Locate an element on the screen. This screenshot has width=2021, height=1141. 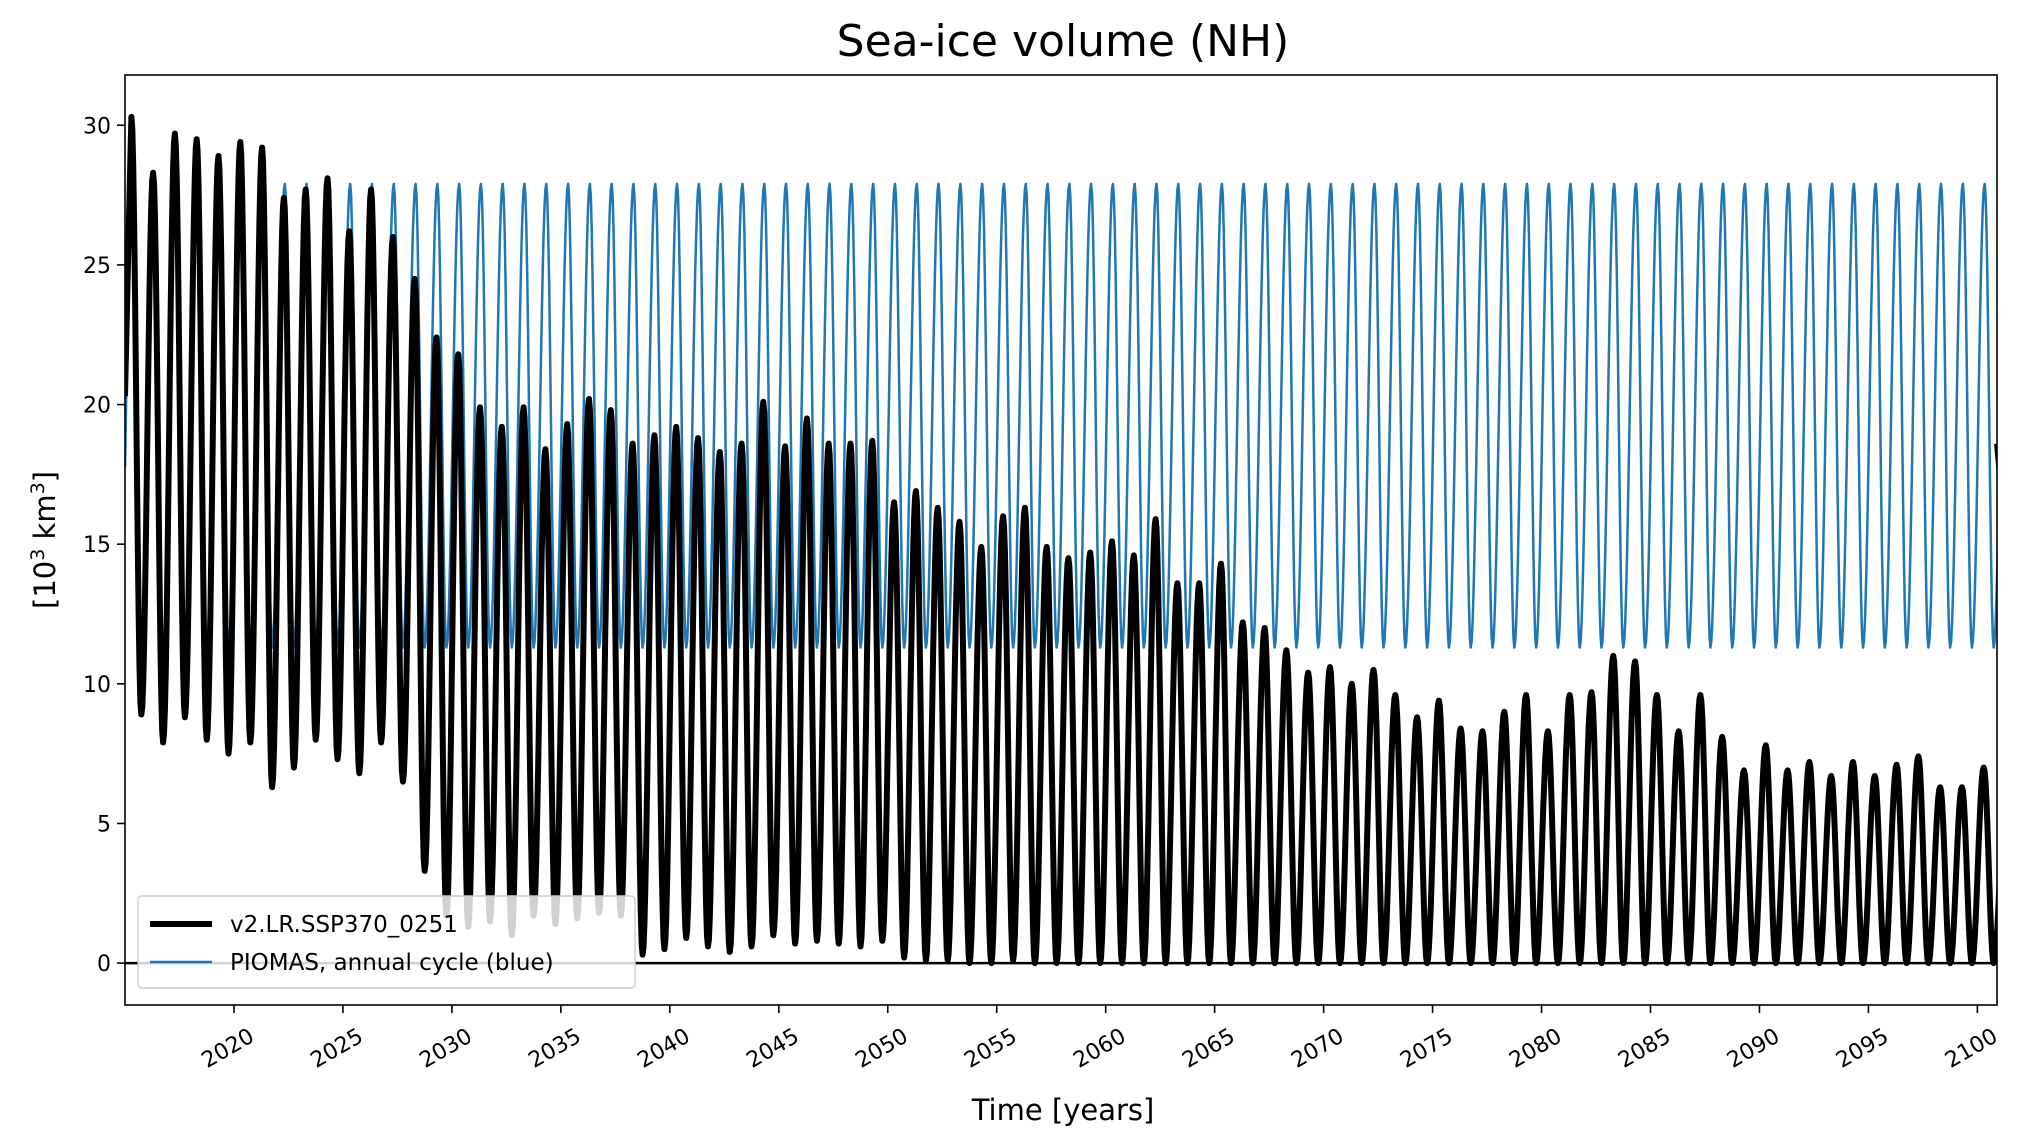
y-tick-label-0: 0 is located at coordinates (104, 964).